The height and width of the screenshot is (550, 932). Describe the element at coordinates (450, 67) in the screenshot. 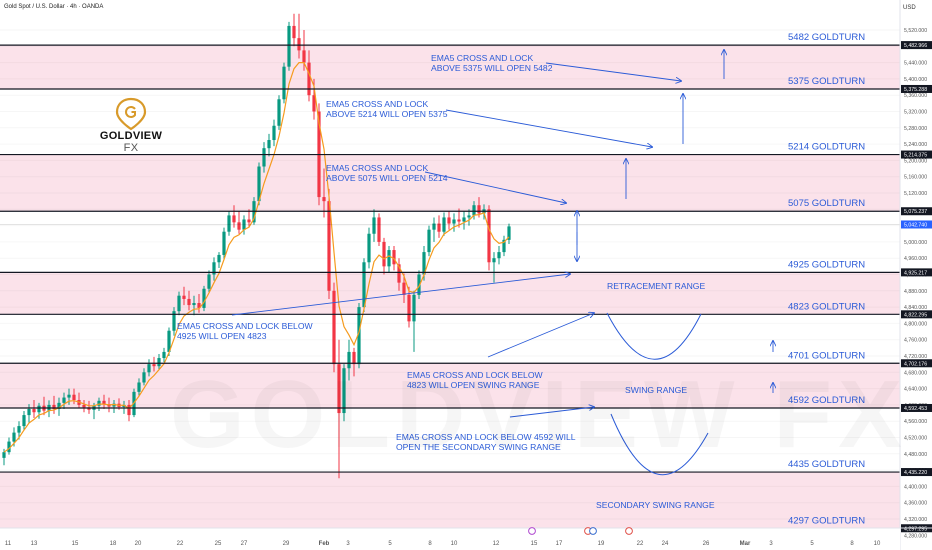

I see `zone-band` at that location.